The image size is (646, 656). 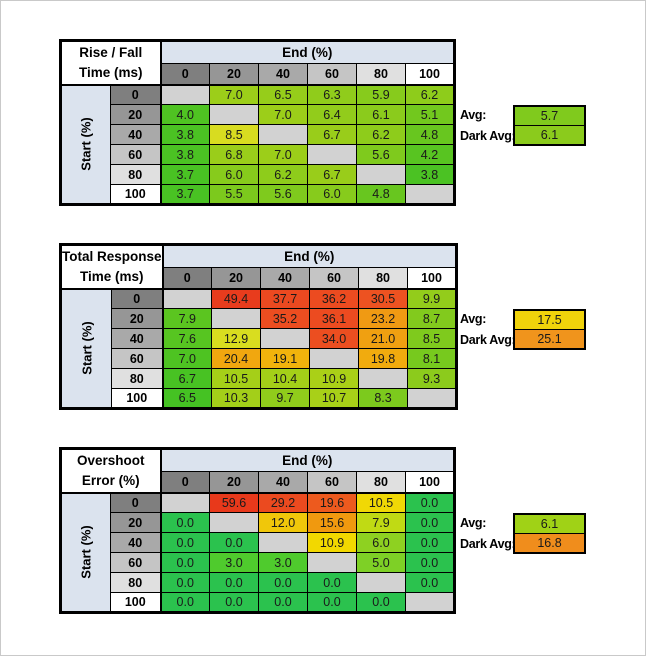 What do you see at coordinates (332, 114) in the screenshot?
I see `data-cell: 6.4` at bounding box center [332, 114].